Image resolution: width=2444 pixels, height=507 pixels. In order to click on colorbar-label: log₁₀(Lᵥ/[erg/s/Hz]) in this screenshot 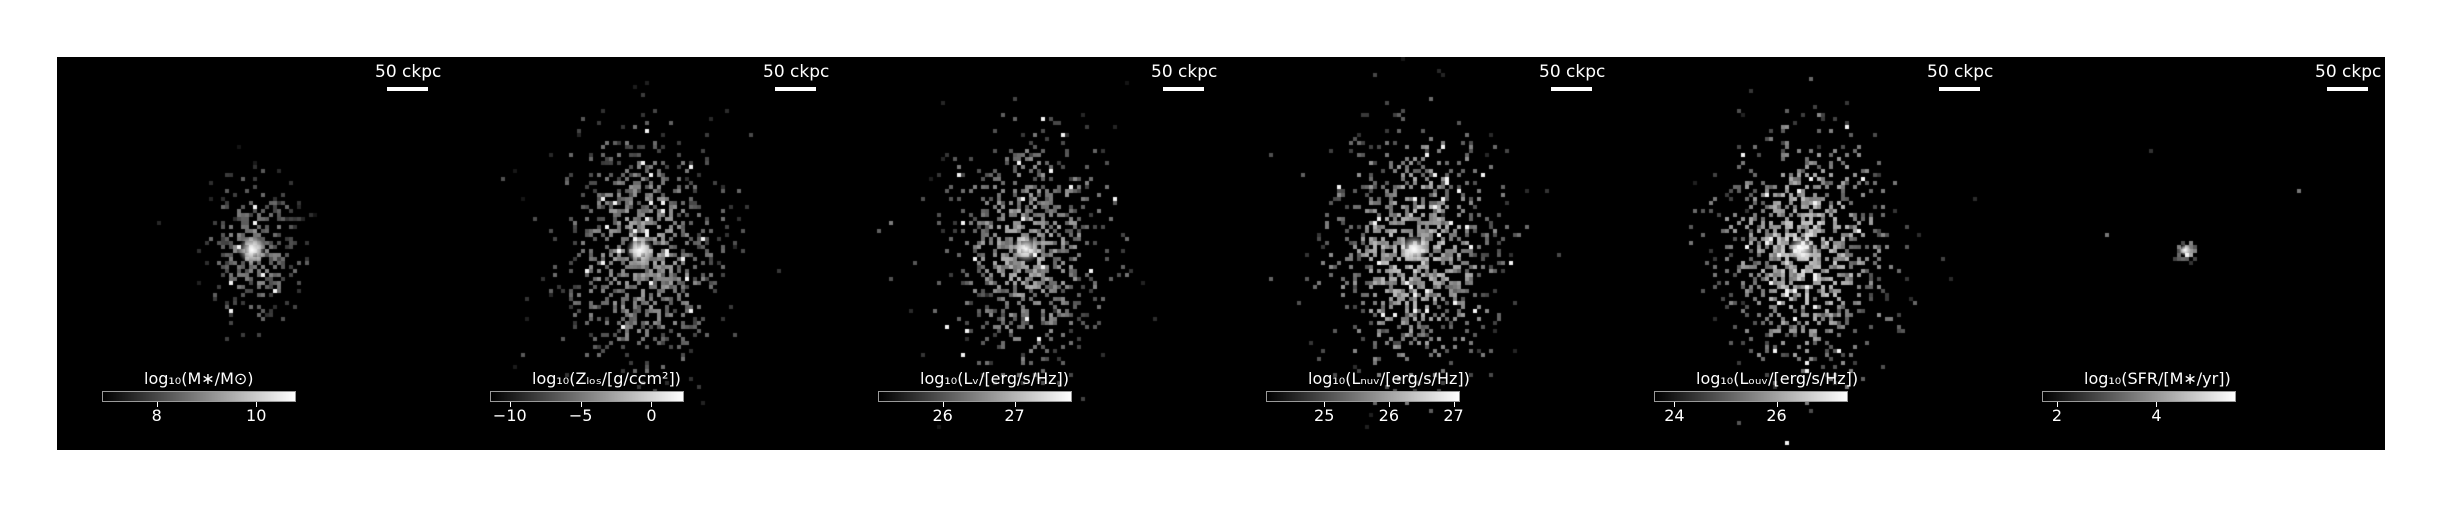, I will do `click(995, 378)`.